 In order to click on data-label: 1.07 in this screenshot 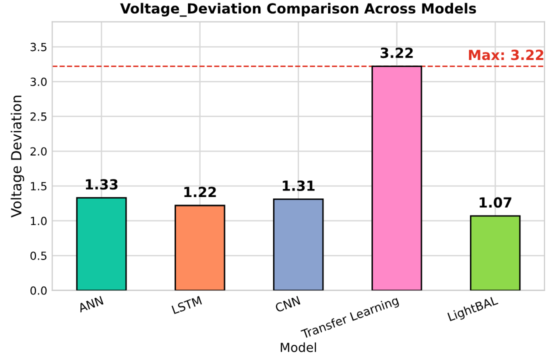, I will do `click(496, 202)`.